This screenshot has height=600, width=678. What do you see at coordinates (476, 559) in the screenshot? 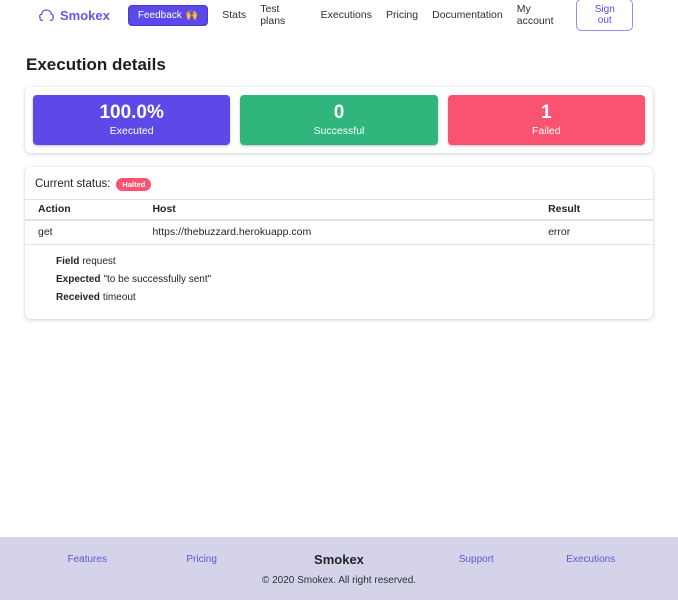
I see `footer-link-support: Support` at bounding box center [476, 559].